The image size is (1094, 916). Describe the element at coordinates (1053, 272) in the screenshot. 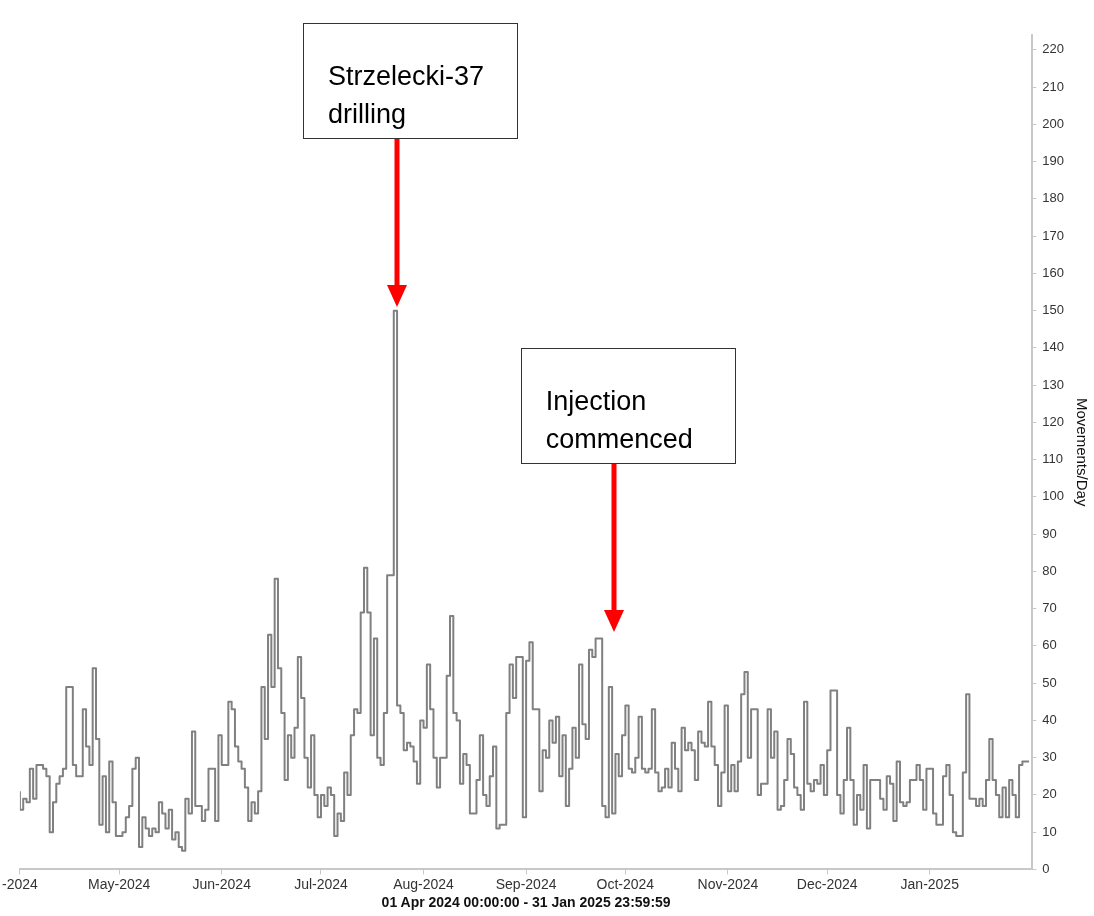

I see `y-tick-label: 160` at that location.